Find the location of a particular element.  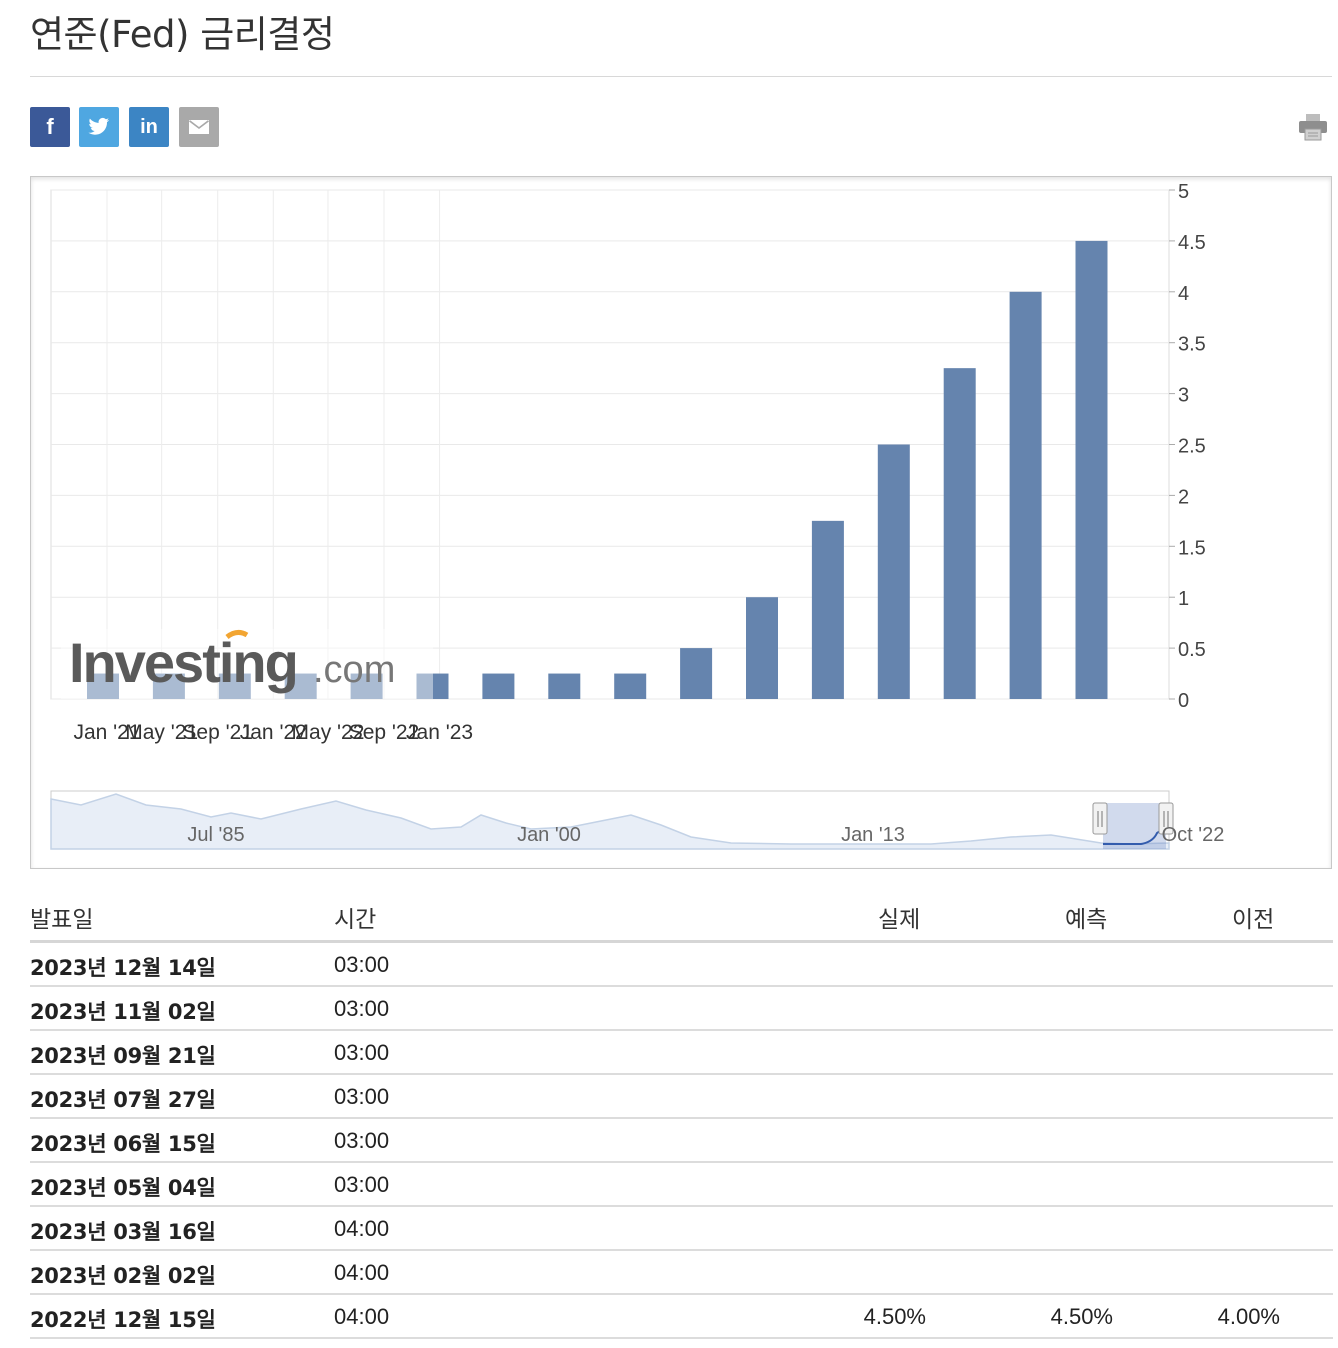

date-cell: 2023년 07월 27일 is located at coordinates (123, 1100).